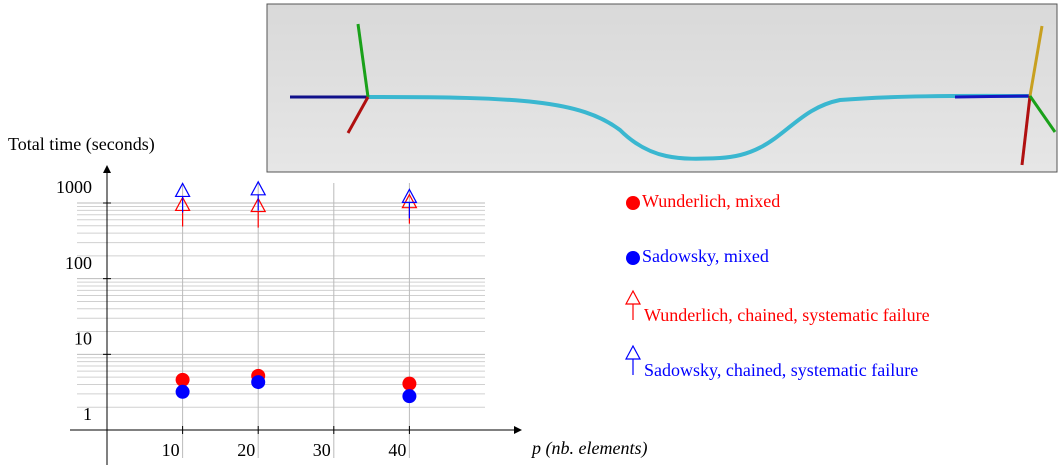 This screenshot has width=1058, height=467. Describe the element at coordinates (781, 370) in the screenshot. I see `legend-label: Sadowsky, chained, systematic failure` at that location.